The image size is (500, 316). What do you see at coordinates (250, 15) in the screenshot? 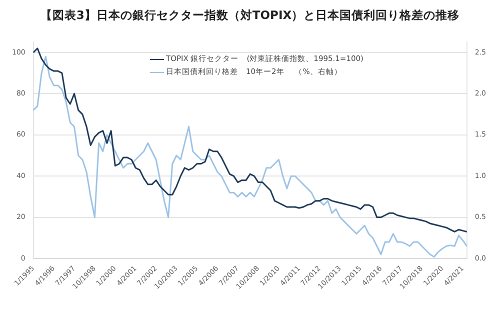
I see `chart-title: 【図表3】日本の銀行セクター指数（対TOPIX）と日本国債利回り格差の推移` at bounding box center [250, 15].